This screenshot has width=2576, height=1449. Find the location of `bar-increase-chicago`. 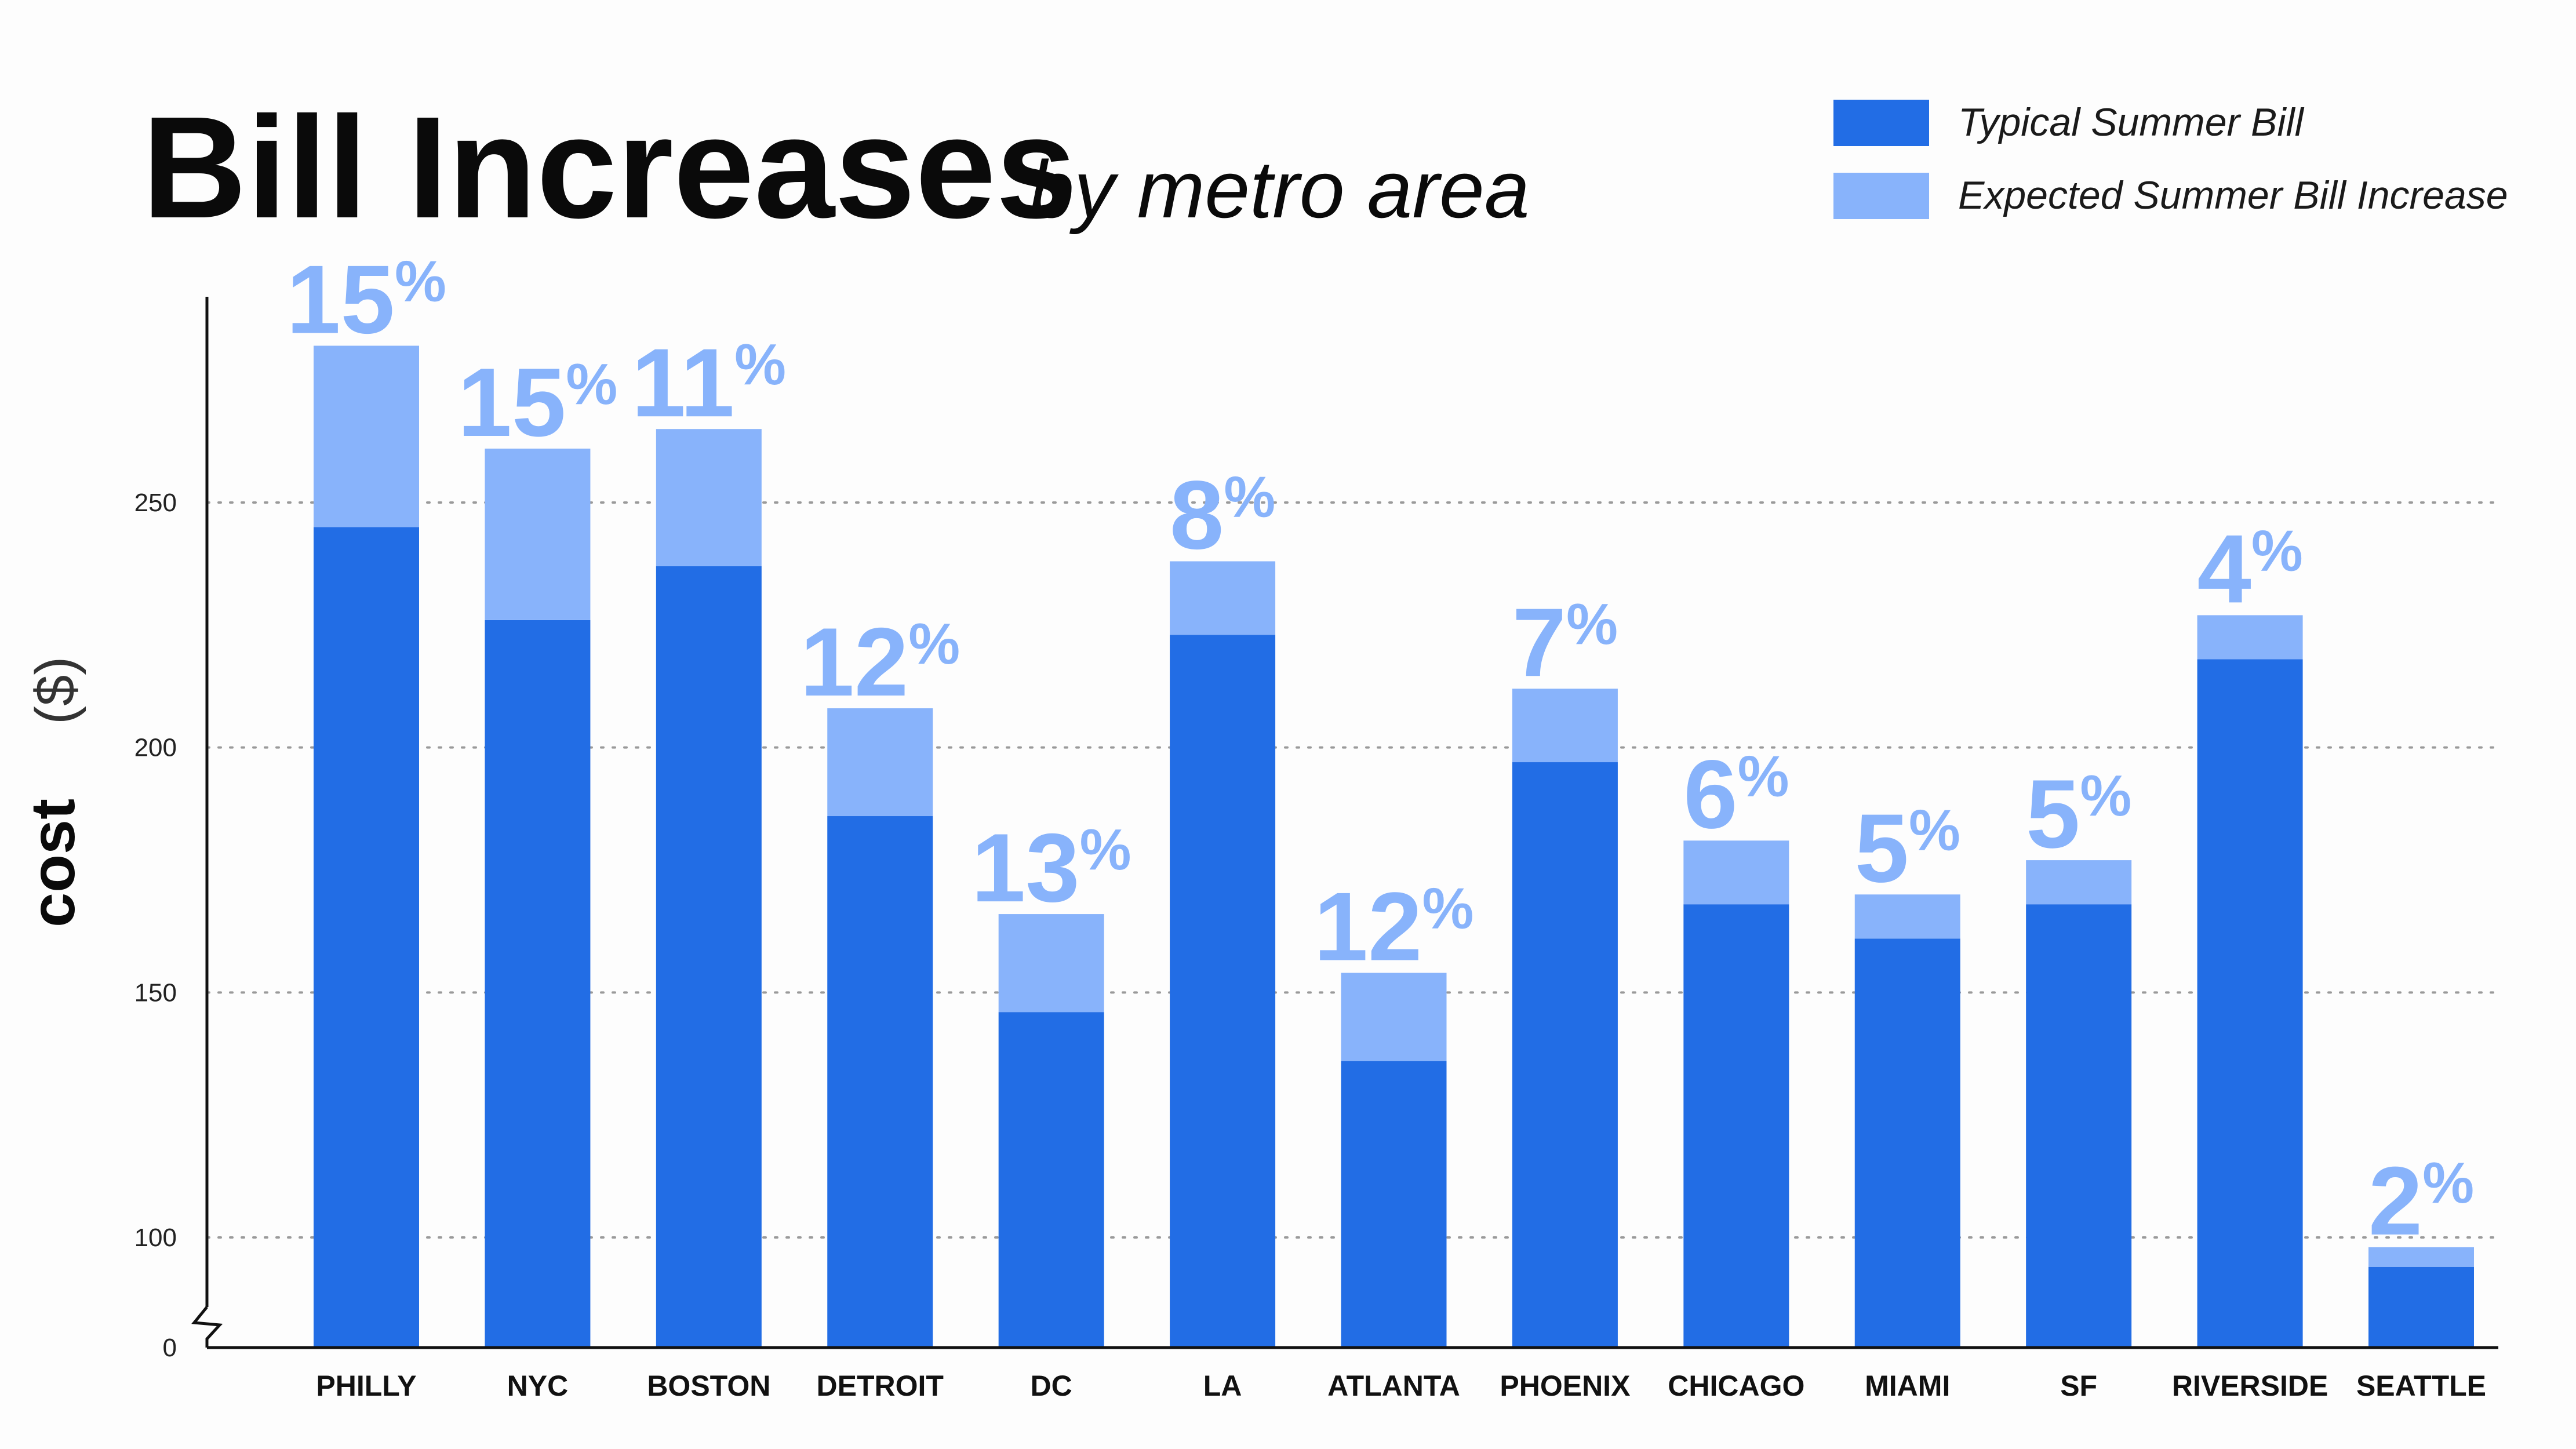

bar-increase-chicago is located at coordinates (1736, 872).